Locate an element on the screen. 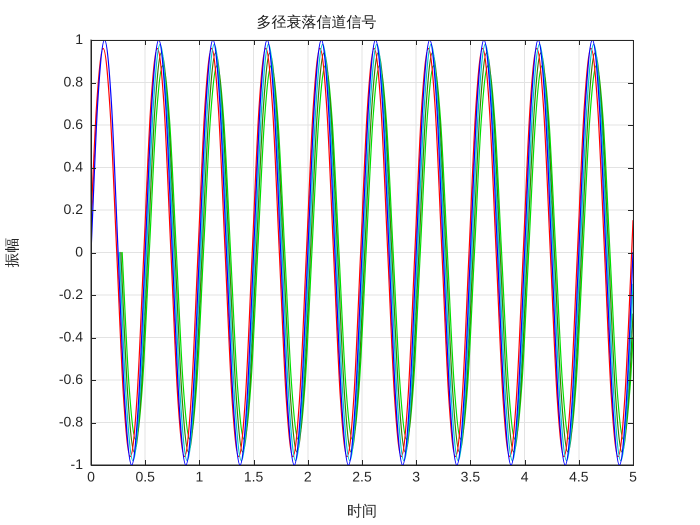 The height and width of the screenshot is (525, 700). y-tick-label: -0.2 is located at coordinates (71, 294).